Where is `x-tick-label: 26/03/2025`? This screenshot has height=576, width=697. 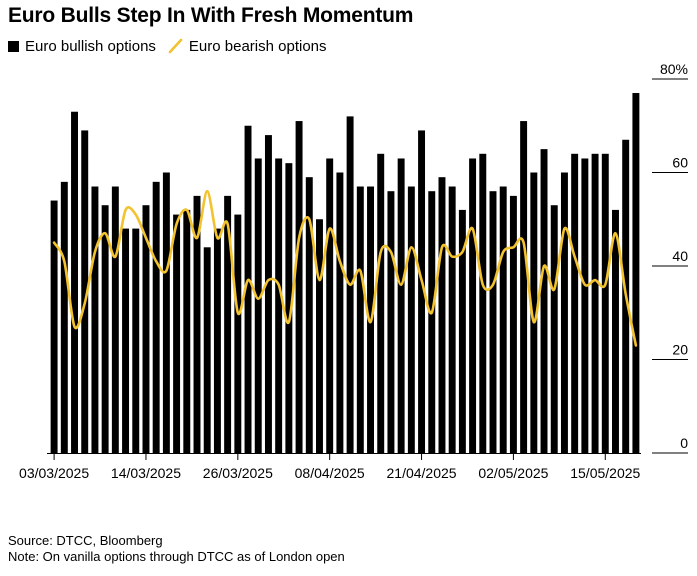
x-tick-label: 26/03/2025 is located at coordinates (238, 473).